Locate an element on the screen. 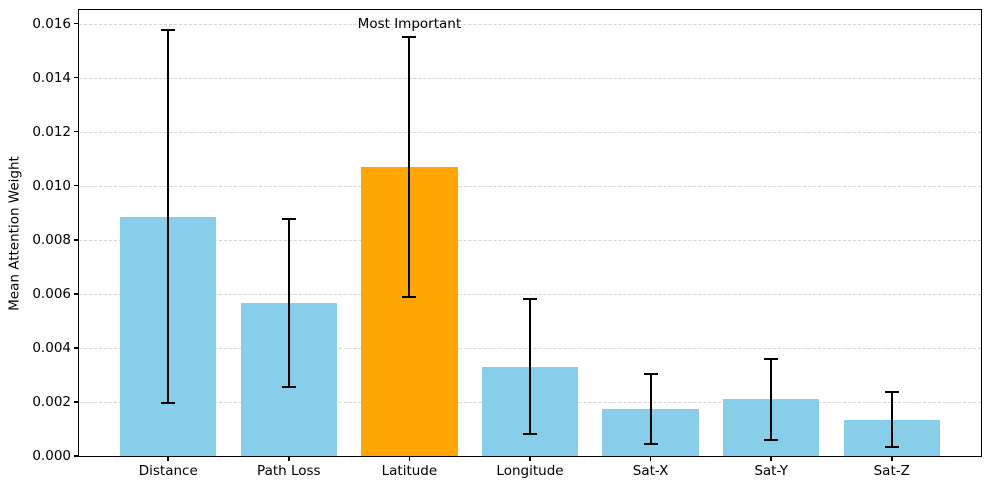  x-tick-label: Latitude is located at coordinates (409, 471).